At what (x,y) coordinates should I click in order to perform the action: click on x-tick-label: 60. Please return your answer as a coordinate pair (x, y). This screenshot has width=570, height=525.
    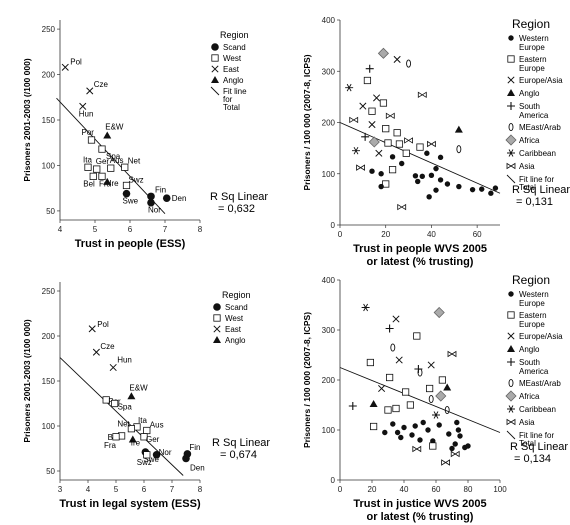
    Looking at the image, I should click on (436, 489).